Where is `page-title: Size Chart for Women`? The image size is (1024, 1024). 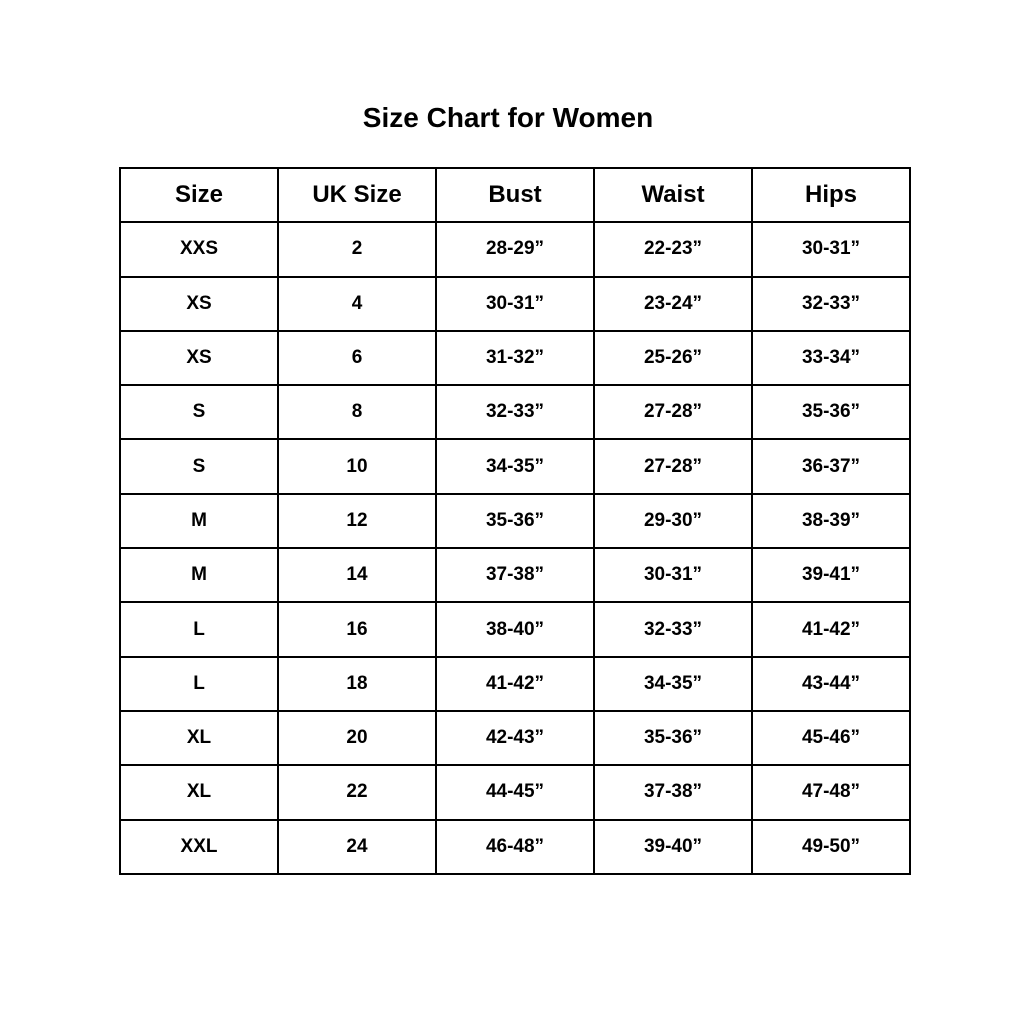 page-title: Size Chart for Women is located at coordinates (508, 117).